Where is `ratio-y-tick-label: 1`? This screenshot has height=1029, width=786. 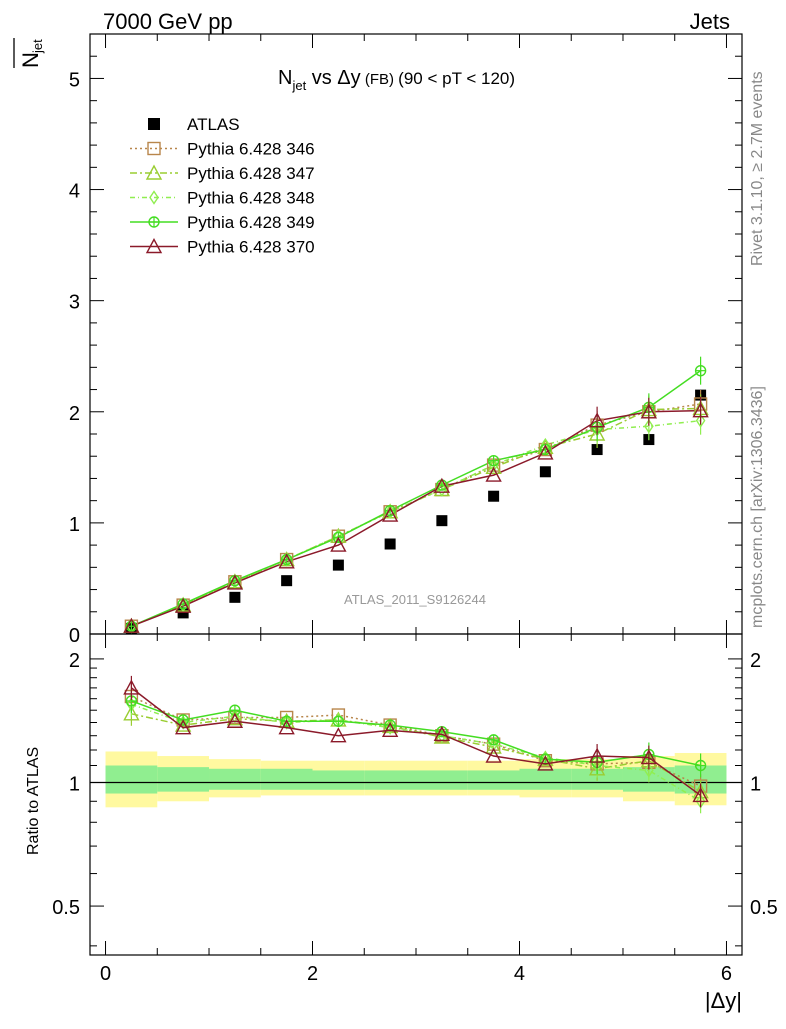 ratio-y-tick-label: 1 is located at coordinates (74, 784).